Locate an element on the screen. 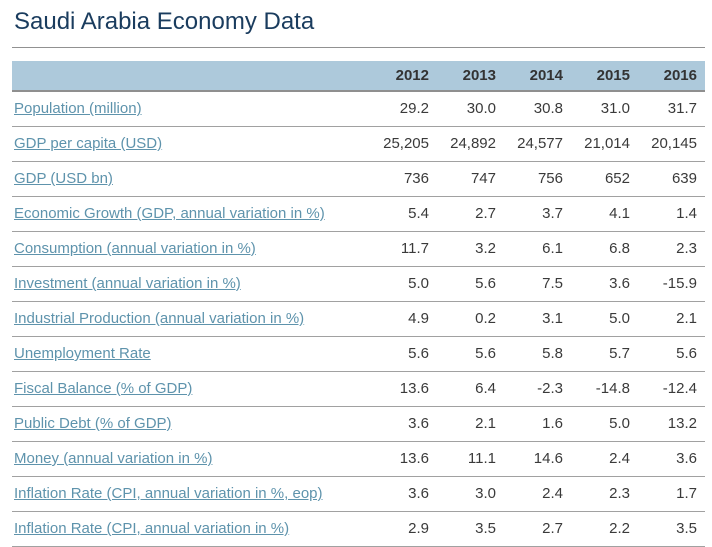 Image resolution: width=712 pixels, height=547 pixels. indicator-cell: Public Debt (% of GDP) is located at coordinates (191, 424).